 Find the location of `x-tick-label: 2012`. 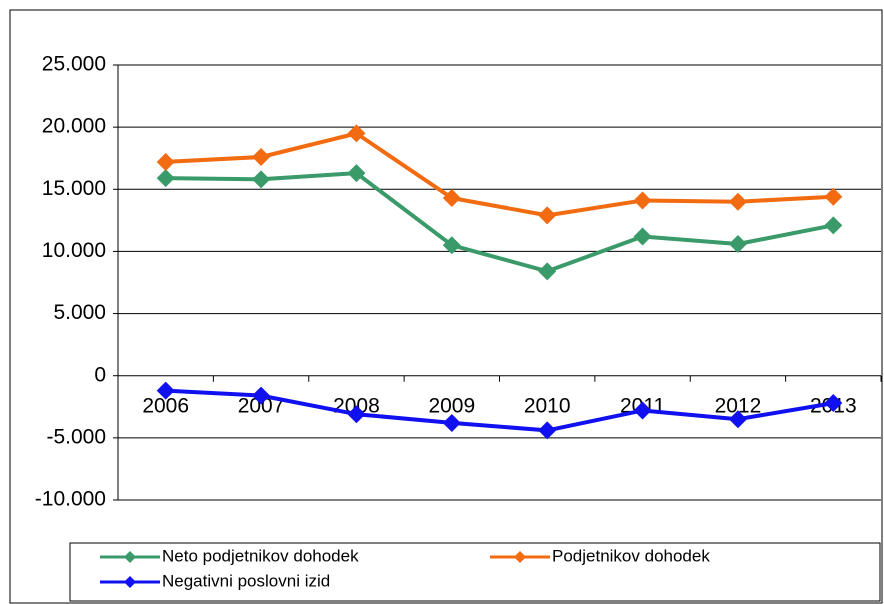

x-tick-label: 2012 is located at coordinates (738, 405).